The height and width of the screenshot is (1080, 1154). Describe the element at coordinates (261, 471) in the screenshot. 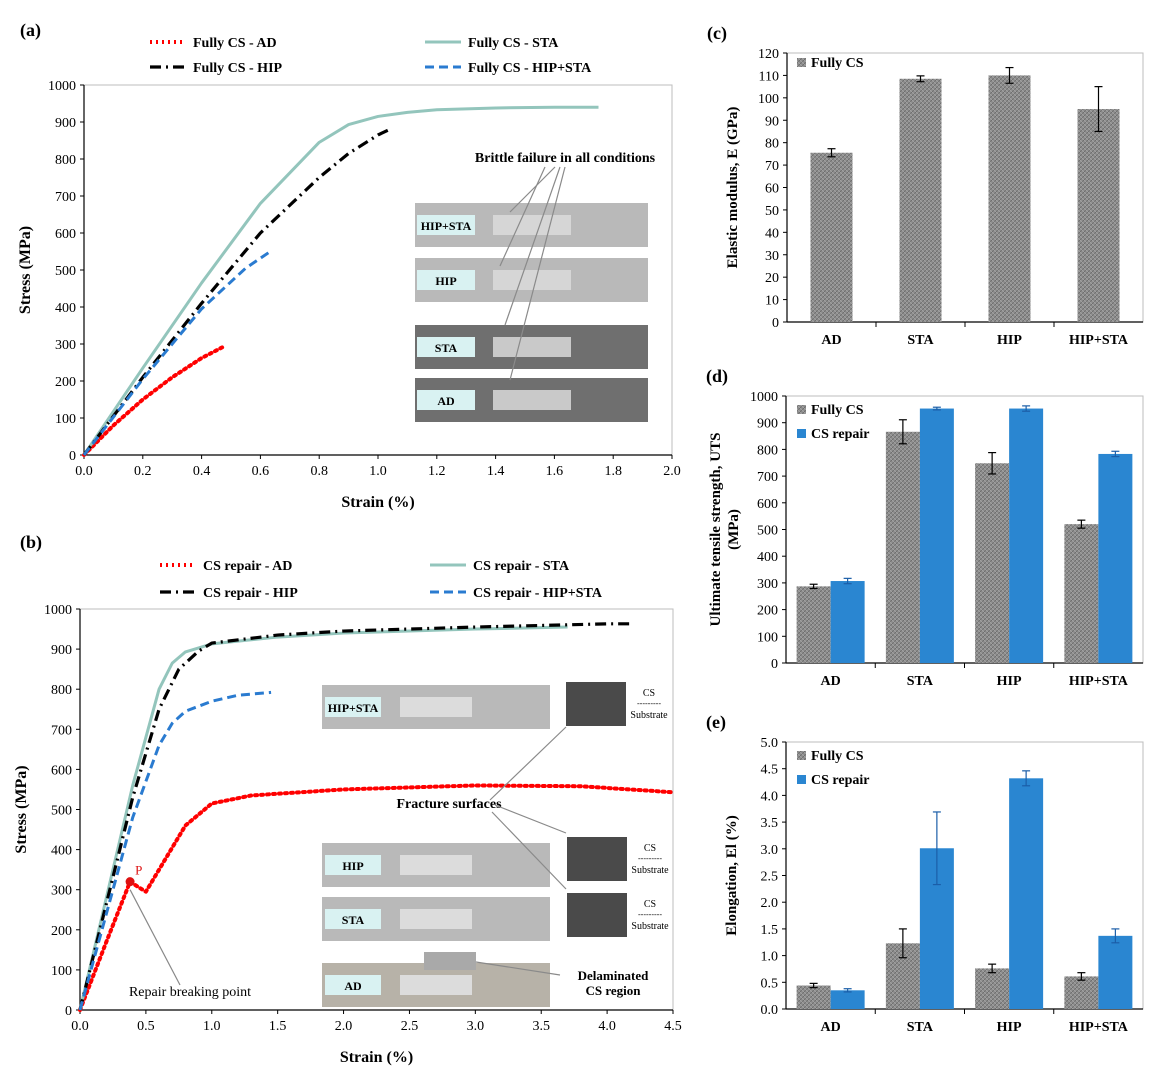

I see `x-tick-label: 0.6` at that location.